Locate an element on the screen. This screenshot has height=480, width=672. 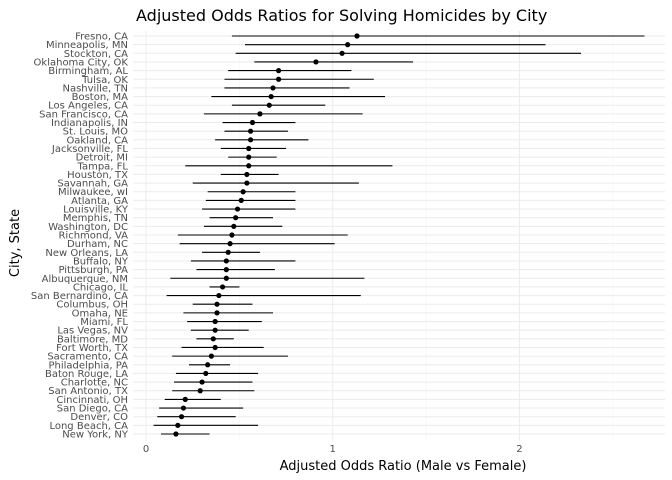
y-tick-label: Durham, NC is located at coordinates (97, 244).